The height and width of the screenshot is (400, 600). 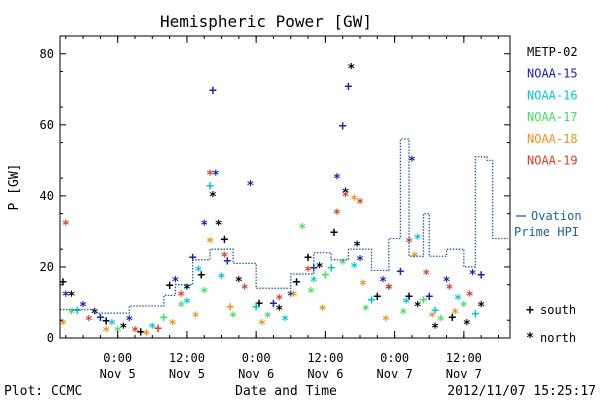 What do you see at coordinates (266, 21) in the screenshot?
I see `chart-title: Hemispheric Power [GW]` at bounding box center [266, 21].